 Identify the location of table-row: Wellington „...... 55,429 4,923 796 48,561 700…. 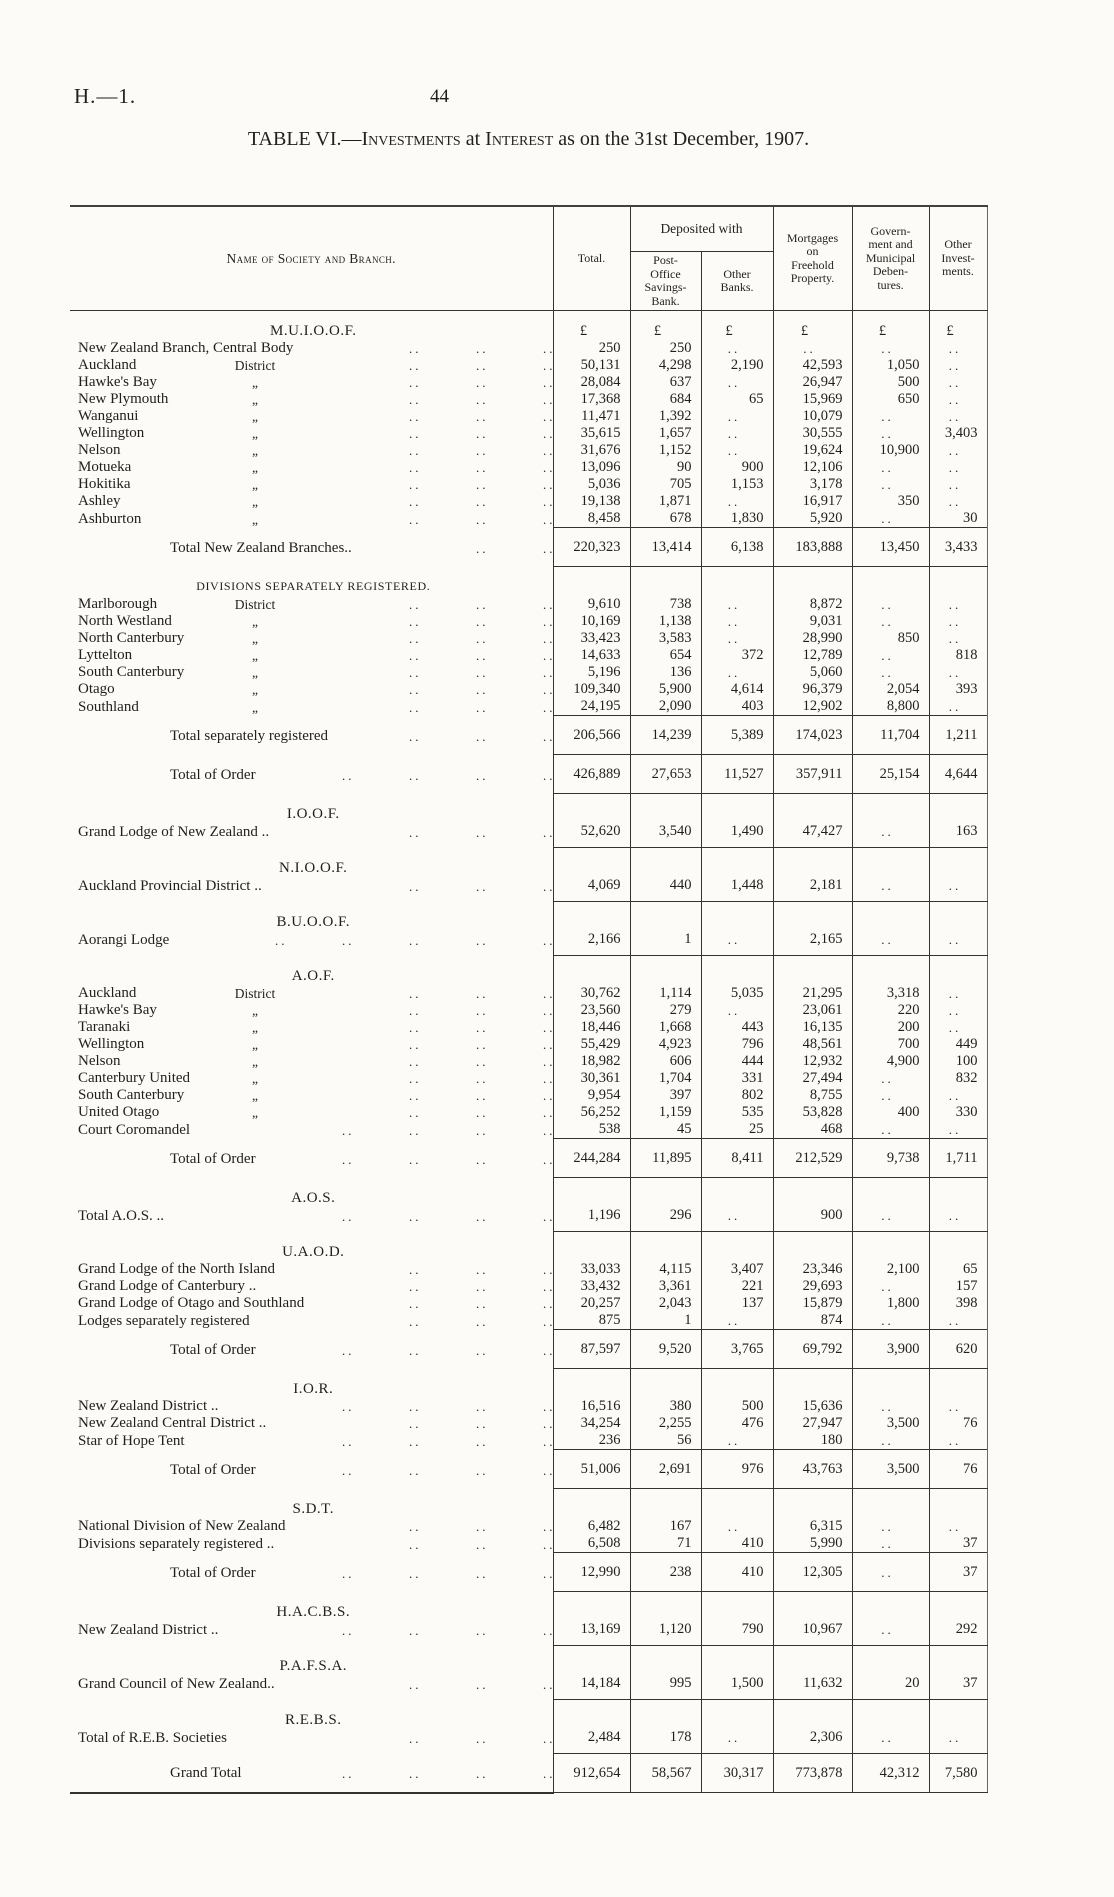
(529, 1044).